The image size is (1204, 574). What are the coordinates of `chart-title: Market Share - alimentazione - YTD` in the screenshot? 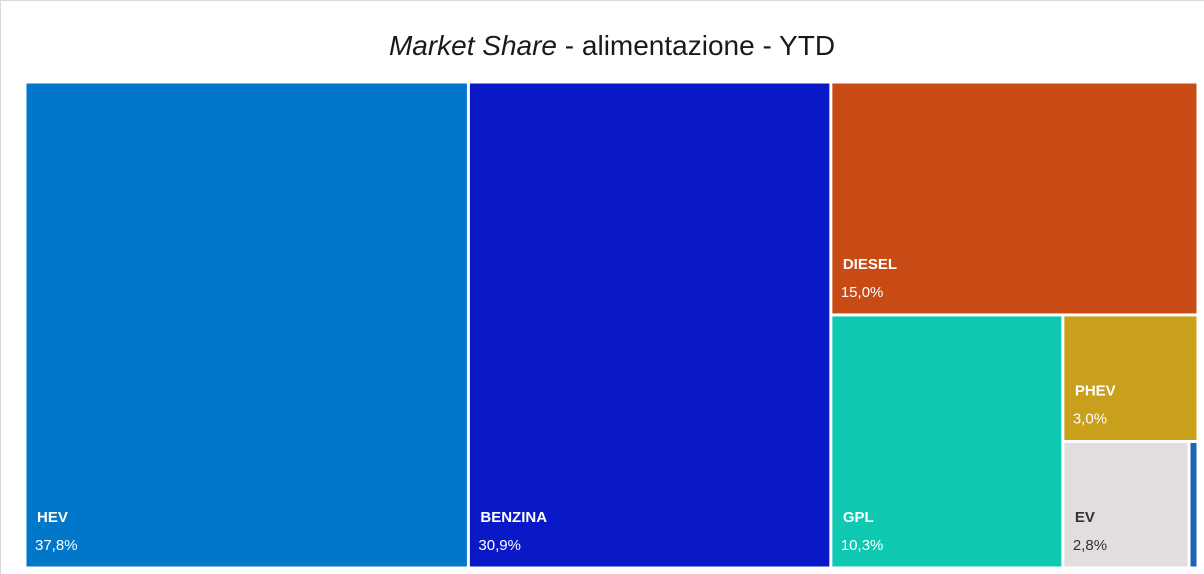 It's located at (612, 45).